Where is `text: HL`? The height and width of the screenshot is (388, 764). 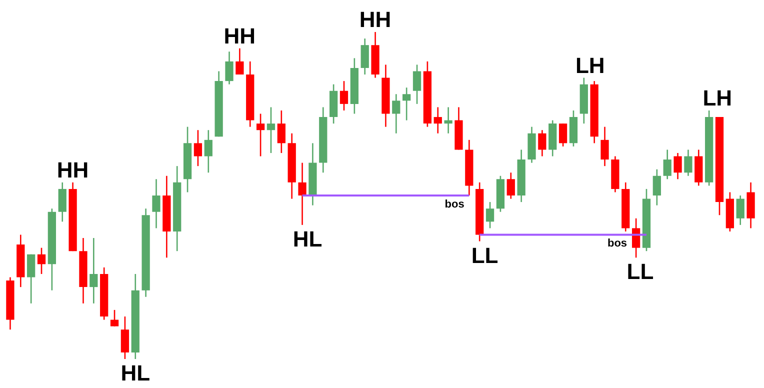
text: HL is located at coordinates (135, 373).